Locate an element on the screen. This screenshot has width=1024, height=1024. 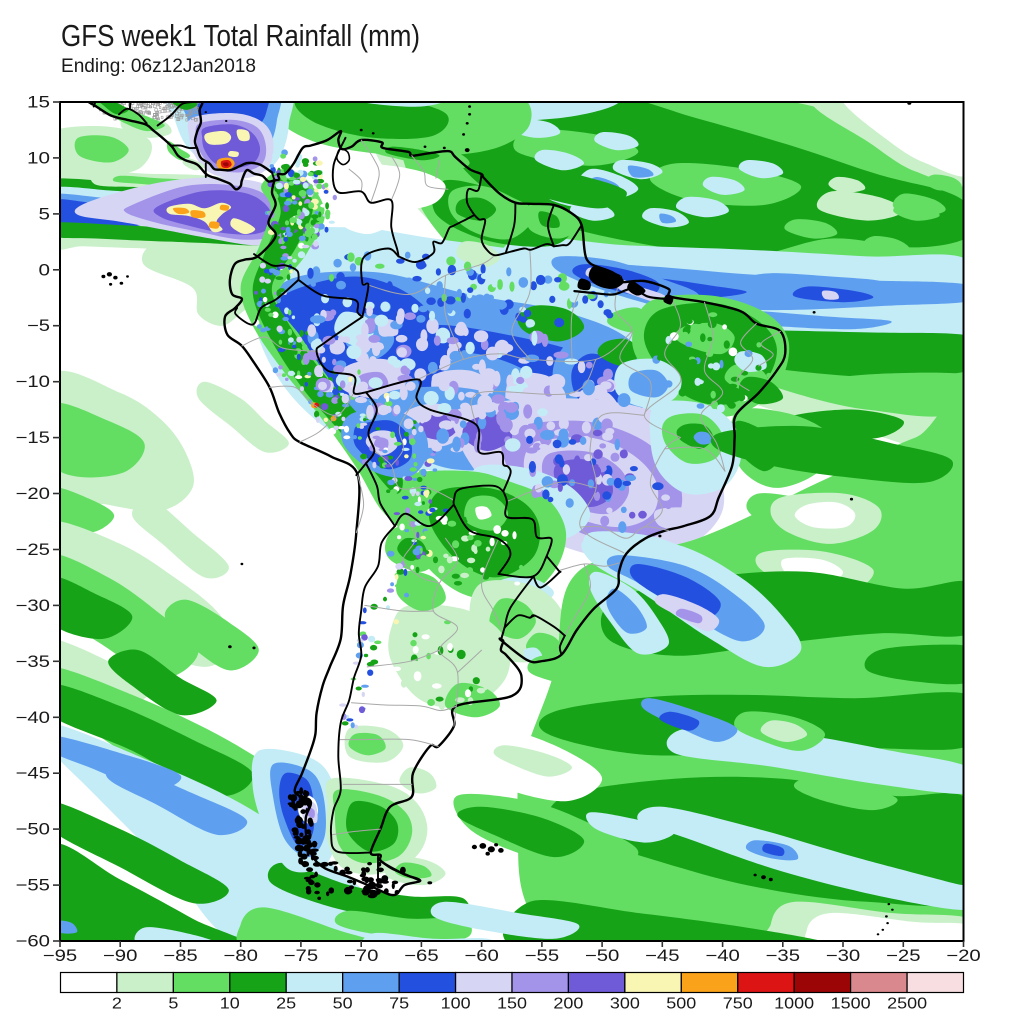
svg-text: 300 is located at coordinates (625, 1004).